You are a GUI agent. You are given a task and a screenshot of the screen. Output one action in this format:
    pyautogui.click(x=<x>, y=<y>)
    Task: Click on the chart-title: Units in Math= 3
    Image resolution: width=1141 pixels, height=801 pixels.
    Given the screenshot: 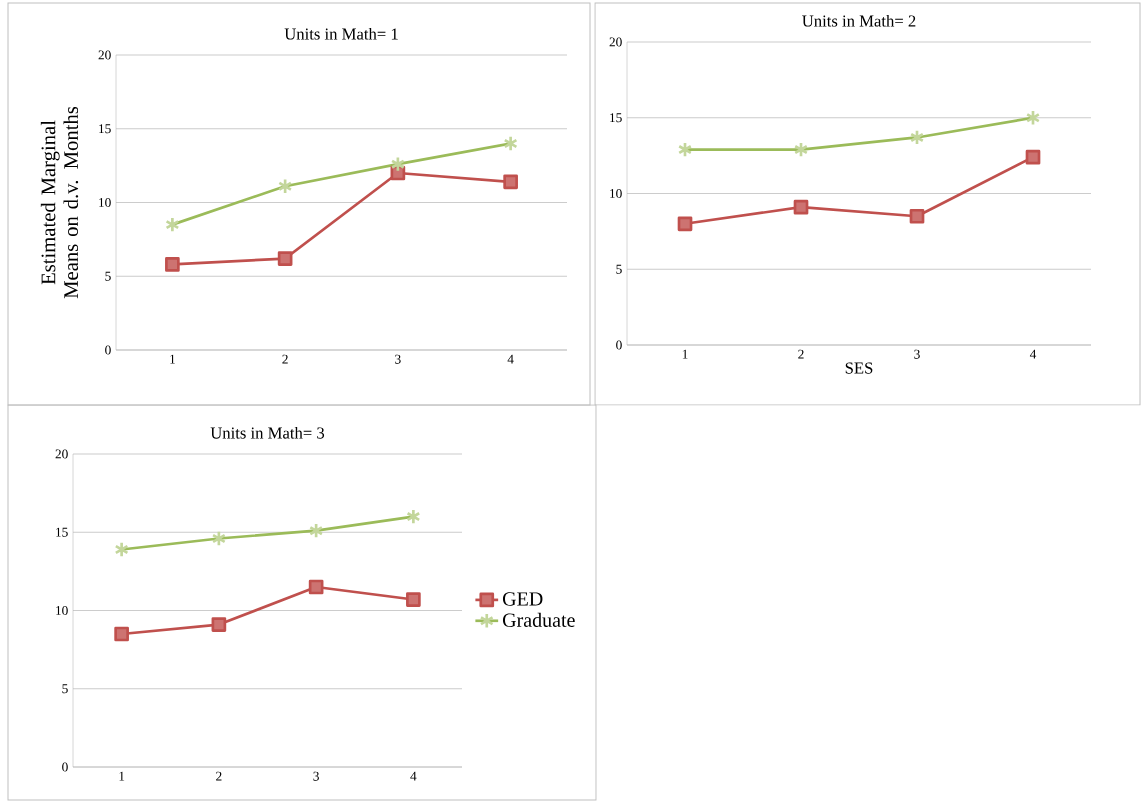 What is the action you would take?
    pyautogui.click(x=267, y=432)
    